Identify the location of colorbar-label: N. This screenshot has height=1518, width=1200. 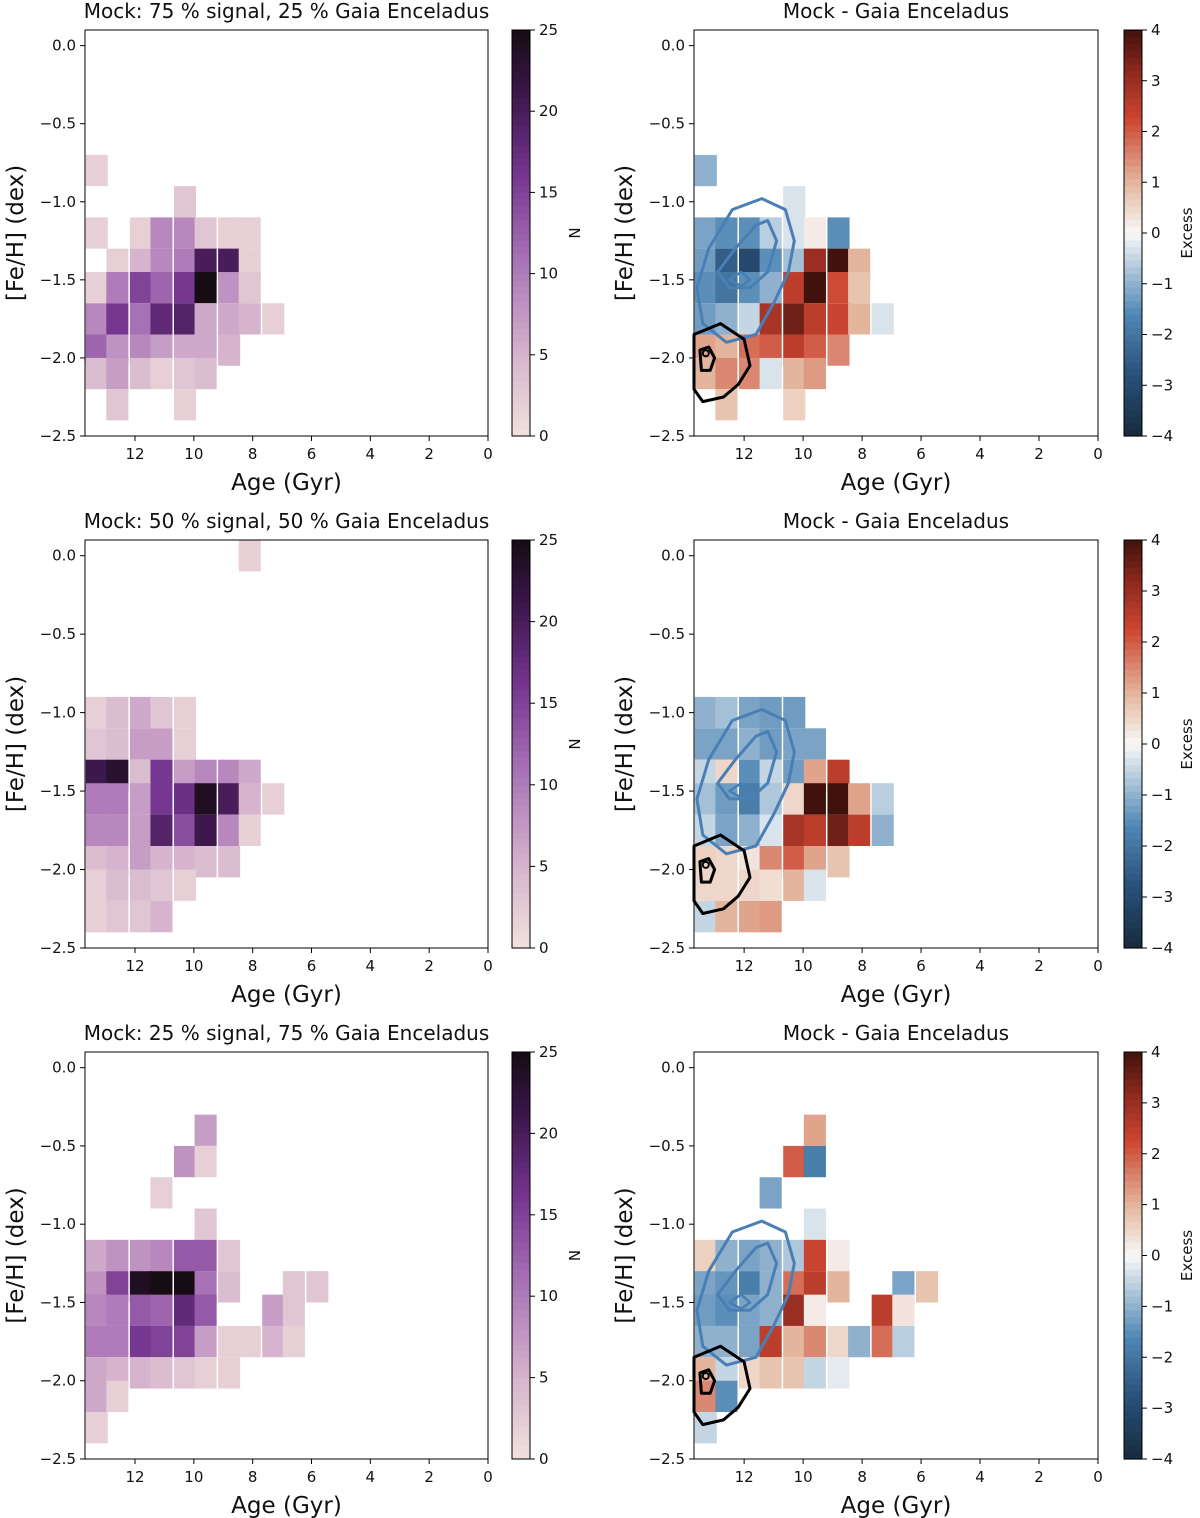
(575, 1255).